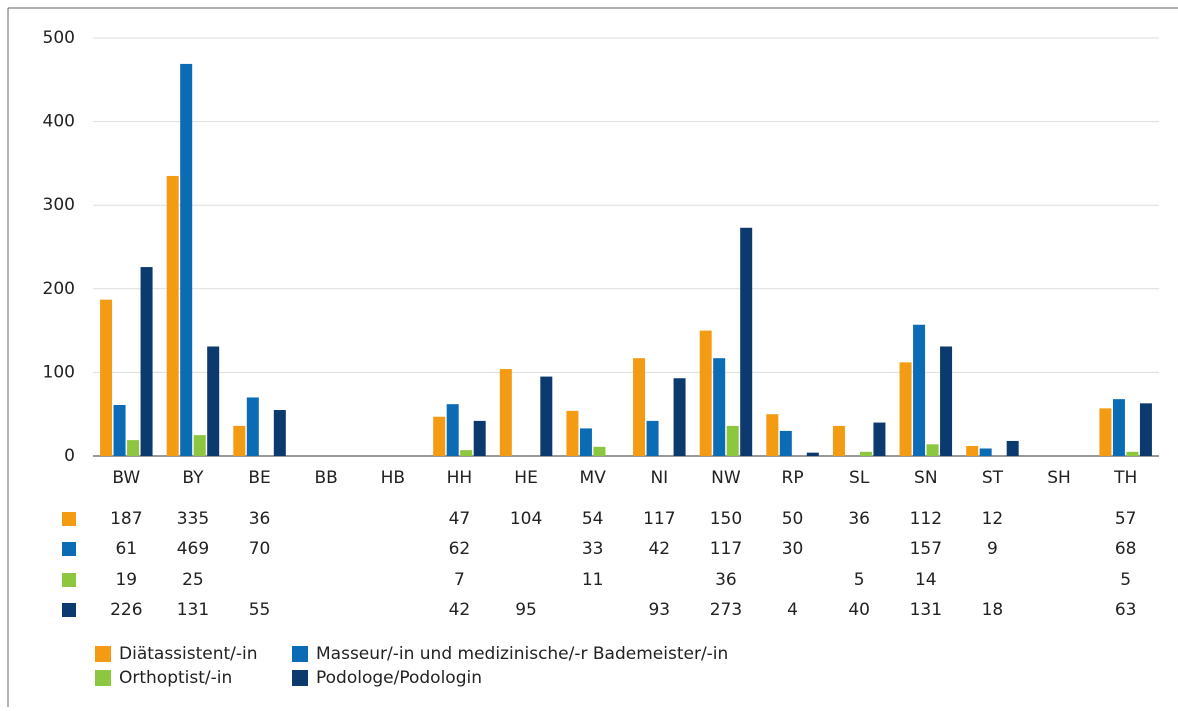 This screenshot has width=1178, height=711. Describe the element at coordinates (659, 610) in the screenshot. I see `table-value: 93` at that location.